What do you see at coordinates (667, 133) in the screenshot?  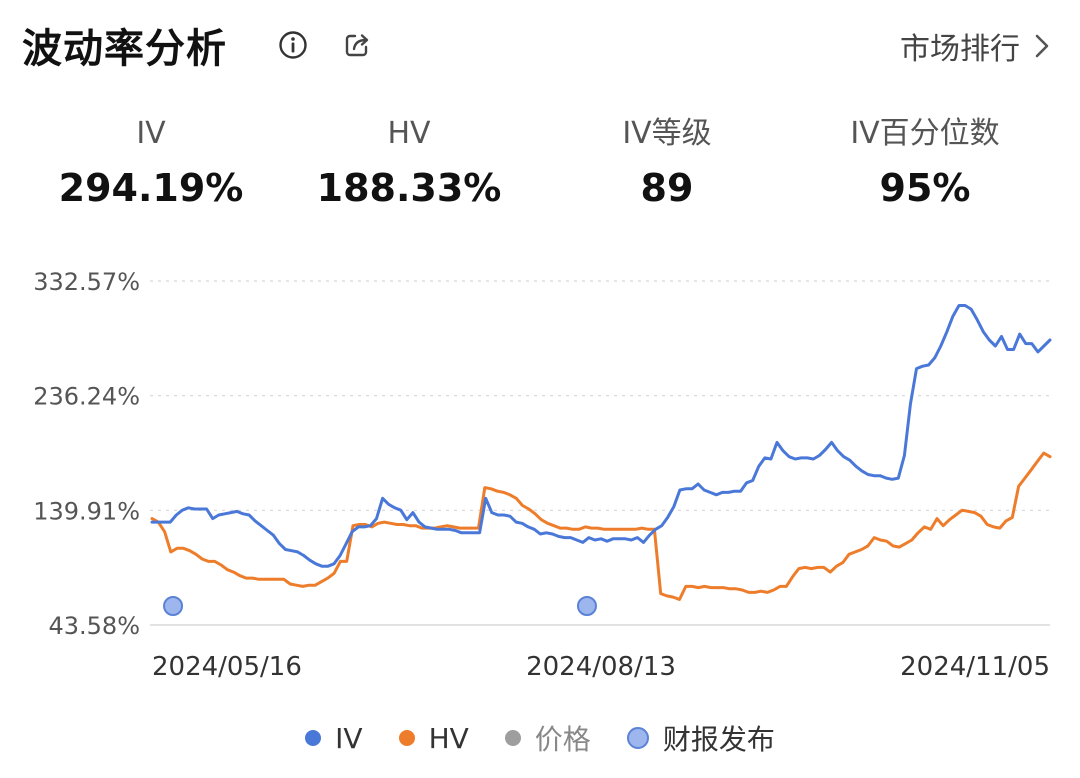 I see `stat-label: IV等级` at bounding box center [667, 133].